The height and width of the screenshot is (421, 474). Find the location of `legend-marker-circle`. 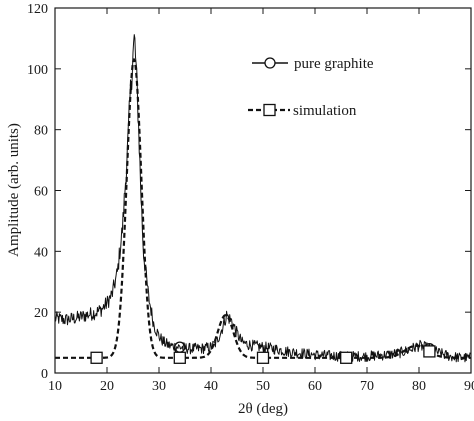

legend-marker-circle is located at coordinates (270, 63).